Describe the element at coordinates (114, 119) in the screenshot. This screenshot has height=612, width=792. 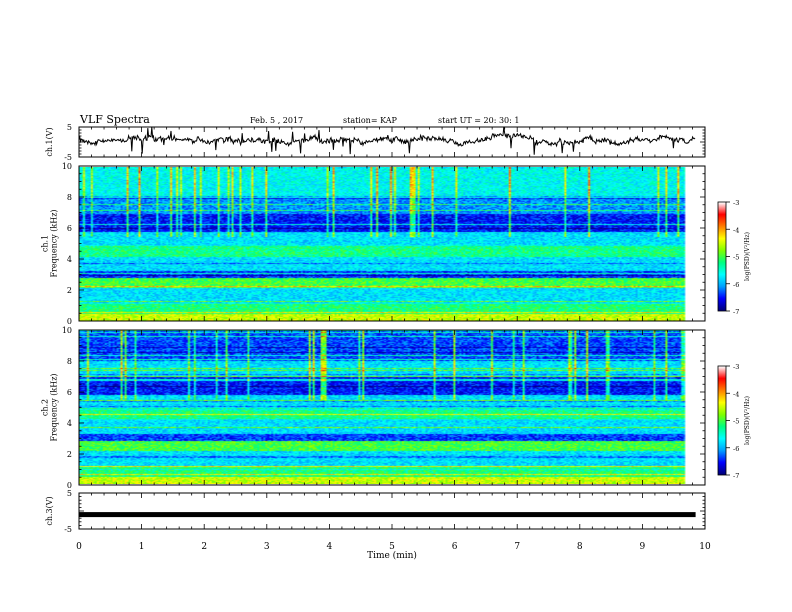
I see `figure-title: VLF Spectra` at that location.